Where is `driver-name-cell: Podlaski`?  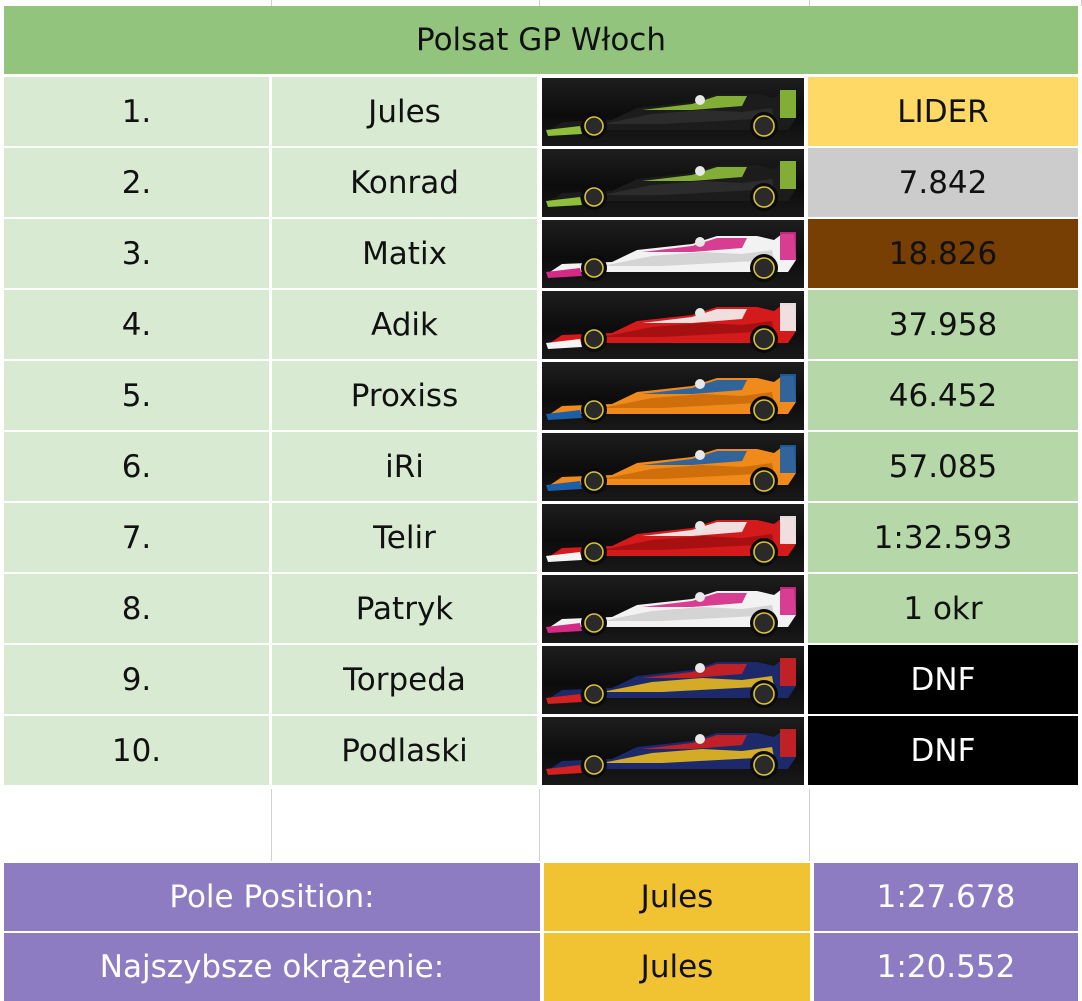
driver-name-cell: Podlaski is located at coordinates (406, 751).